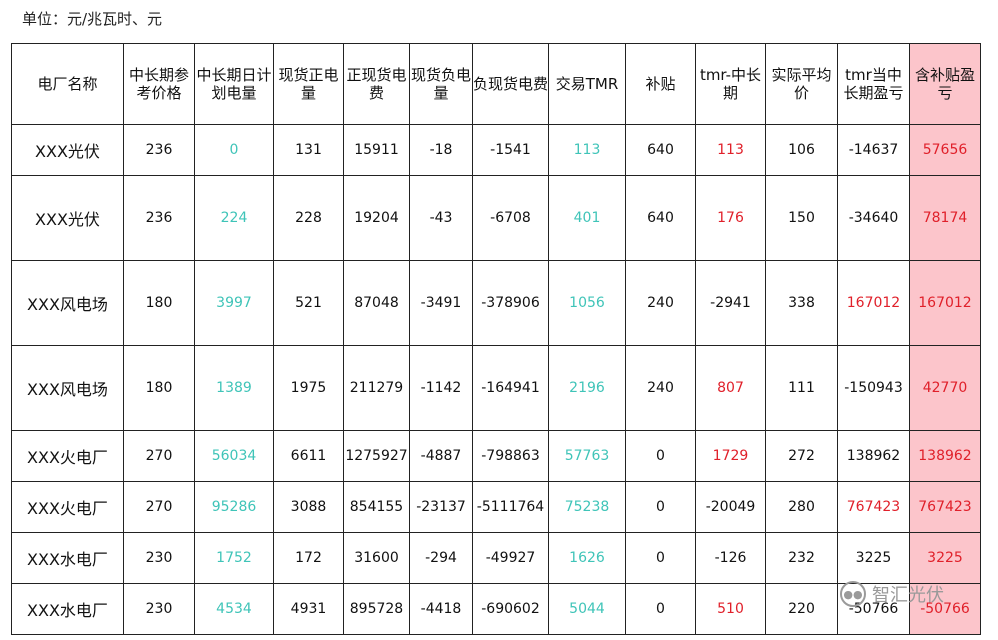  Describe the element at coordinates (945, 558) in the screenshot. I see `cell-pnl-with-subsidy: 3225` at that location.